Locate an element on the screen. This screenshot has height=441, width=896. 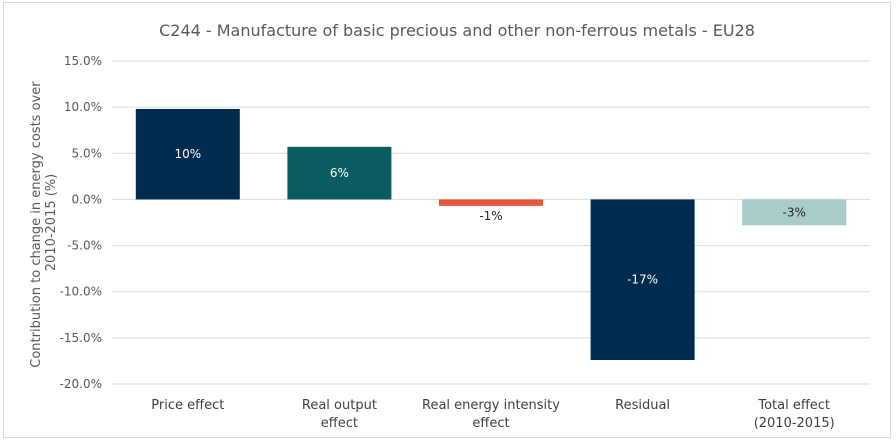
data-label: 10% is located at coordinates (187, 154).